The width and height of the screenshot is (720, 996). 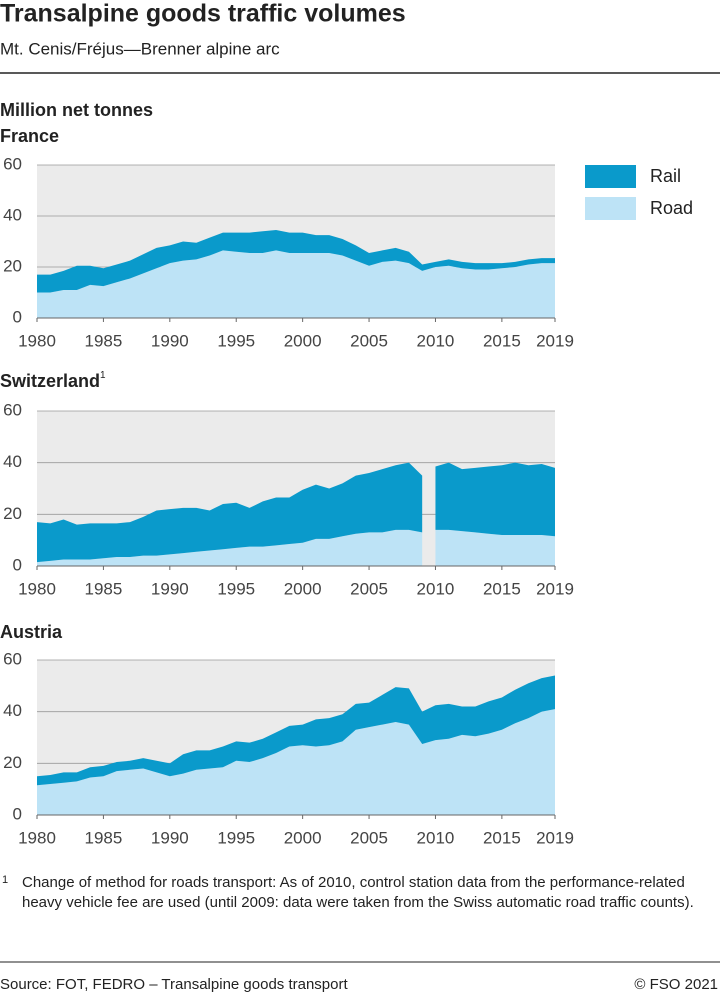 What do you see at coordinates (140, 48) in the screenshot?
I see `subtitle: Mt. Cenis/Fréjus—Brenner alpine arc` at bounding box center [140, 48].